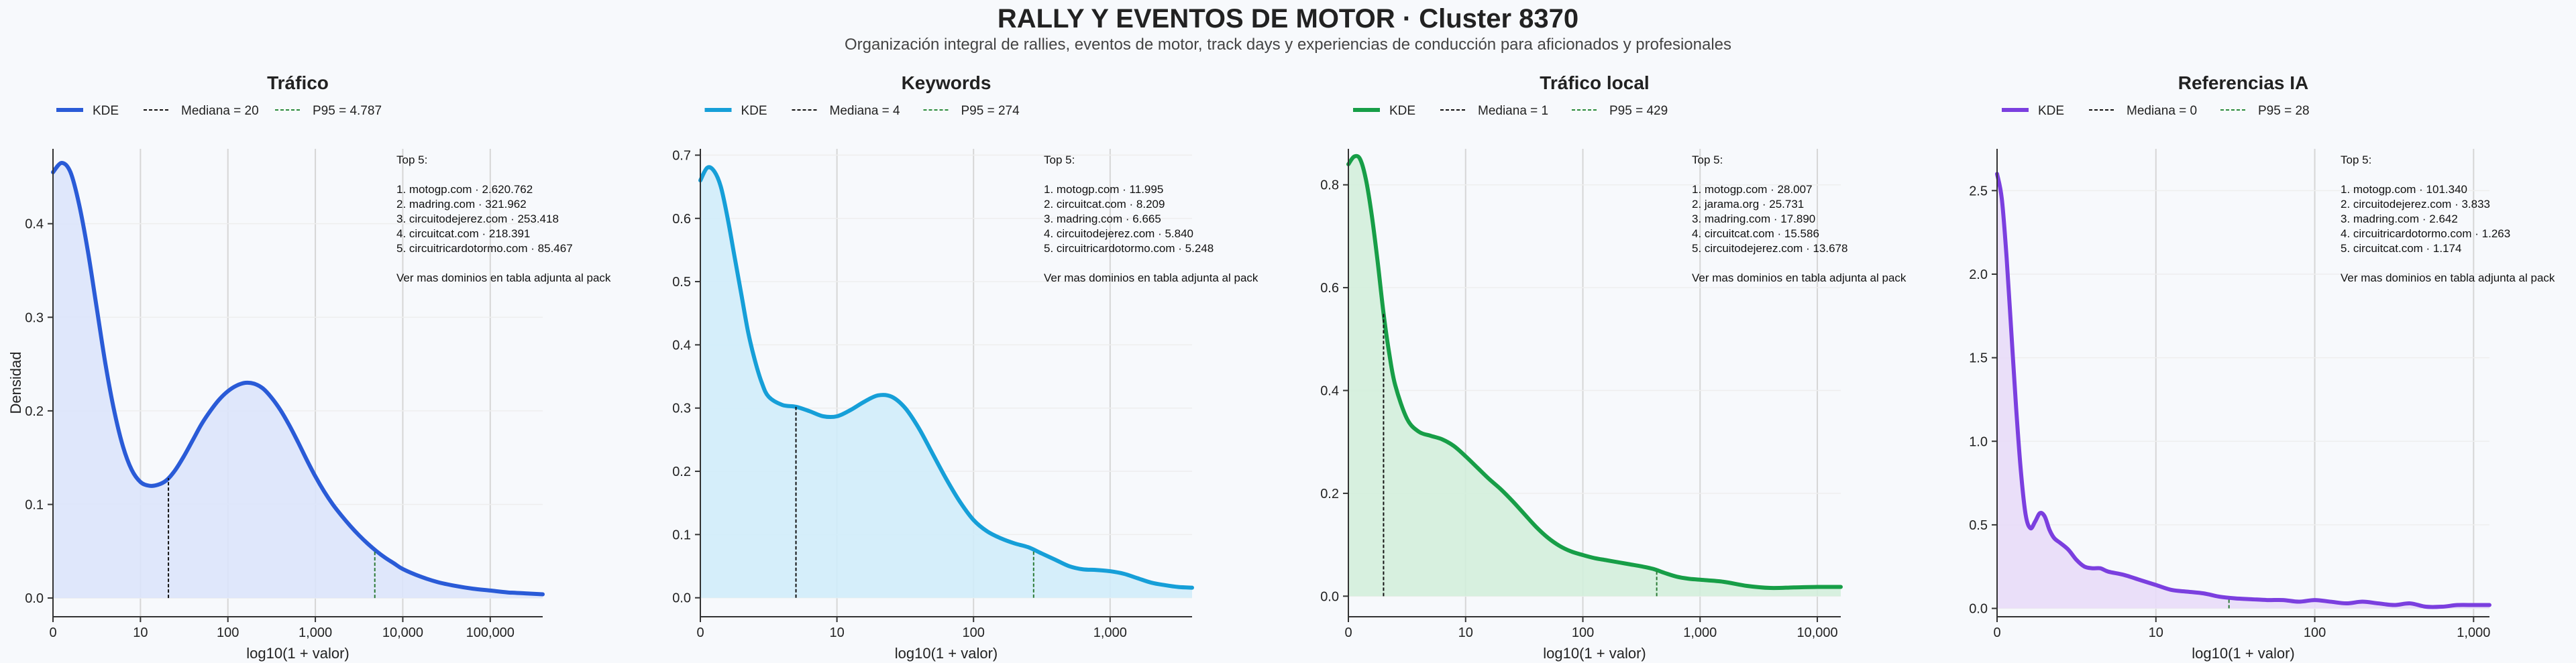 The image size is (2576, 663). What do you see at coordinates (1102, 219) in the screenshot?
I see `annotation-line: 3. madring.com · 6.665` at bounding box center [1102, 219].